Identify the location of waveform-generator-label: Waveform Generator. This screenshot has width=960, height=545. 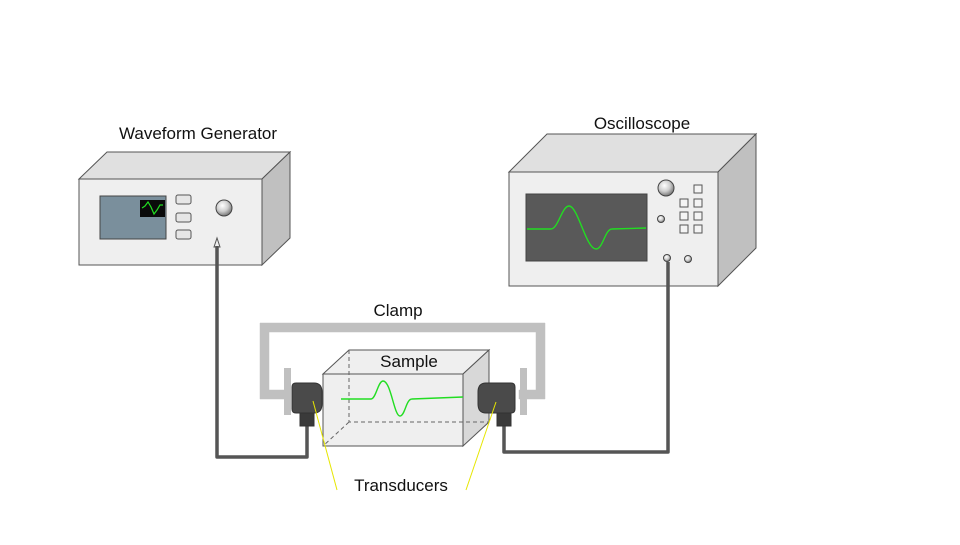
(198, 133).